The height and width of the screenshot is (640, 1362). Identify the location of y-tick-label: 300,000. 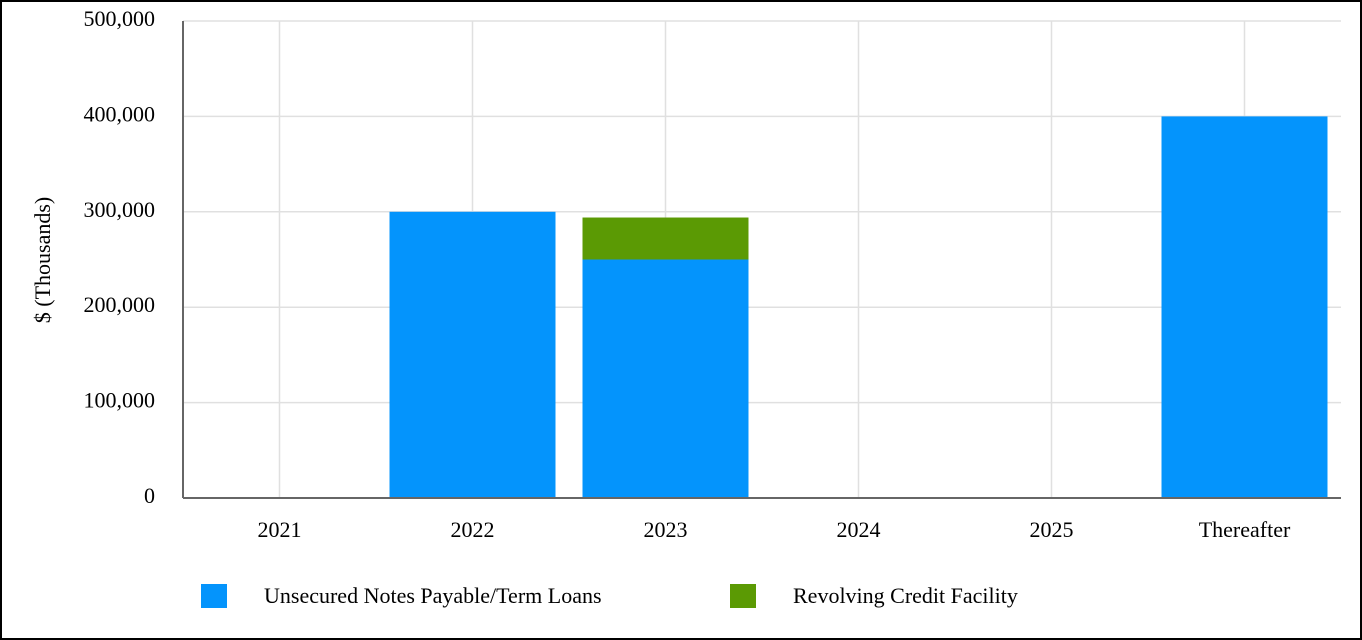
(120, 209).